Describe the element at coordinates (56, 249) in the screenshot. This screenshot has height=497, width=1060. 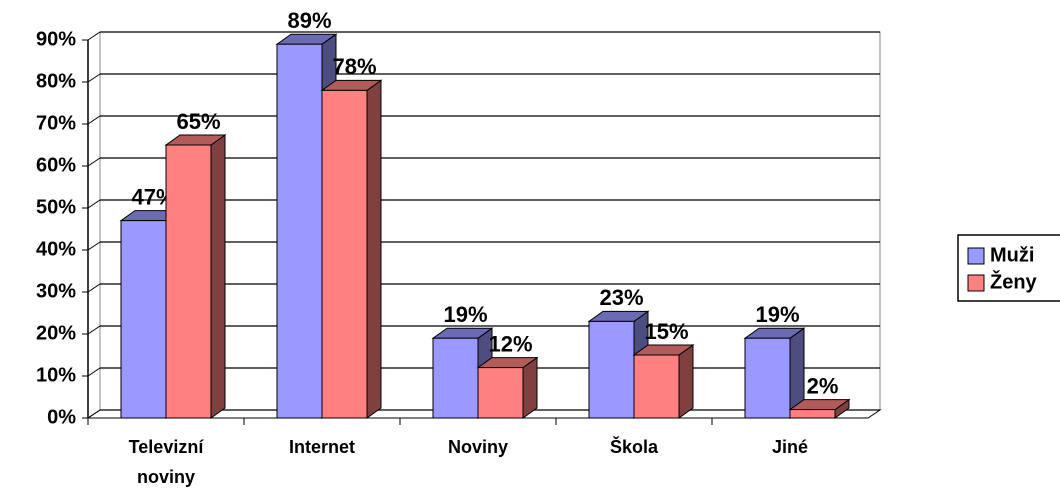
I see `y-tick-label: 40%` at that location.